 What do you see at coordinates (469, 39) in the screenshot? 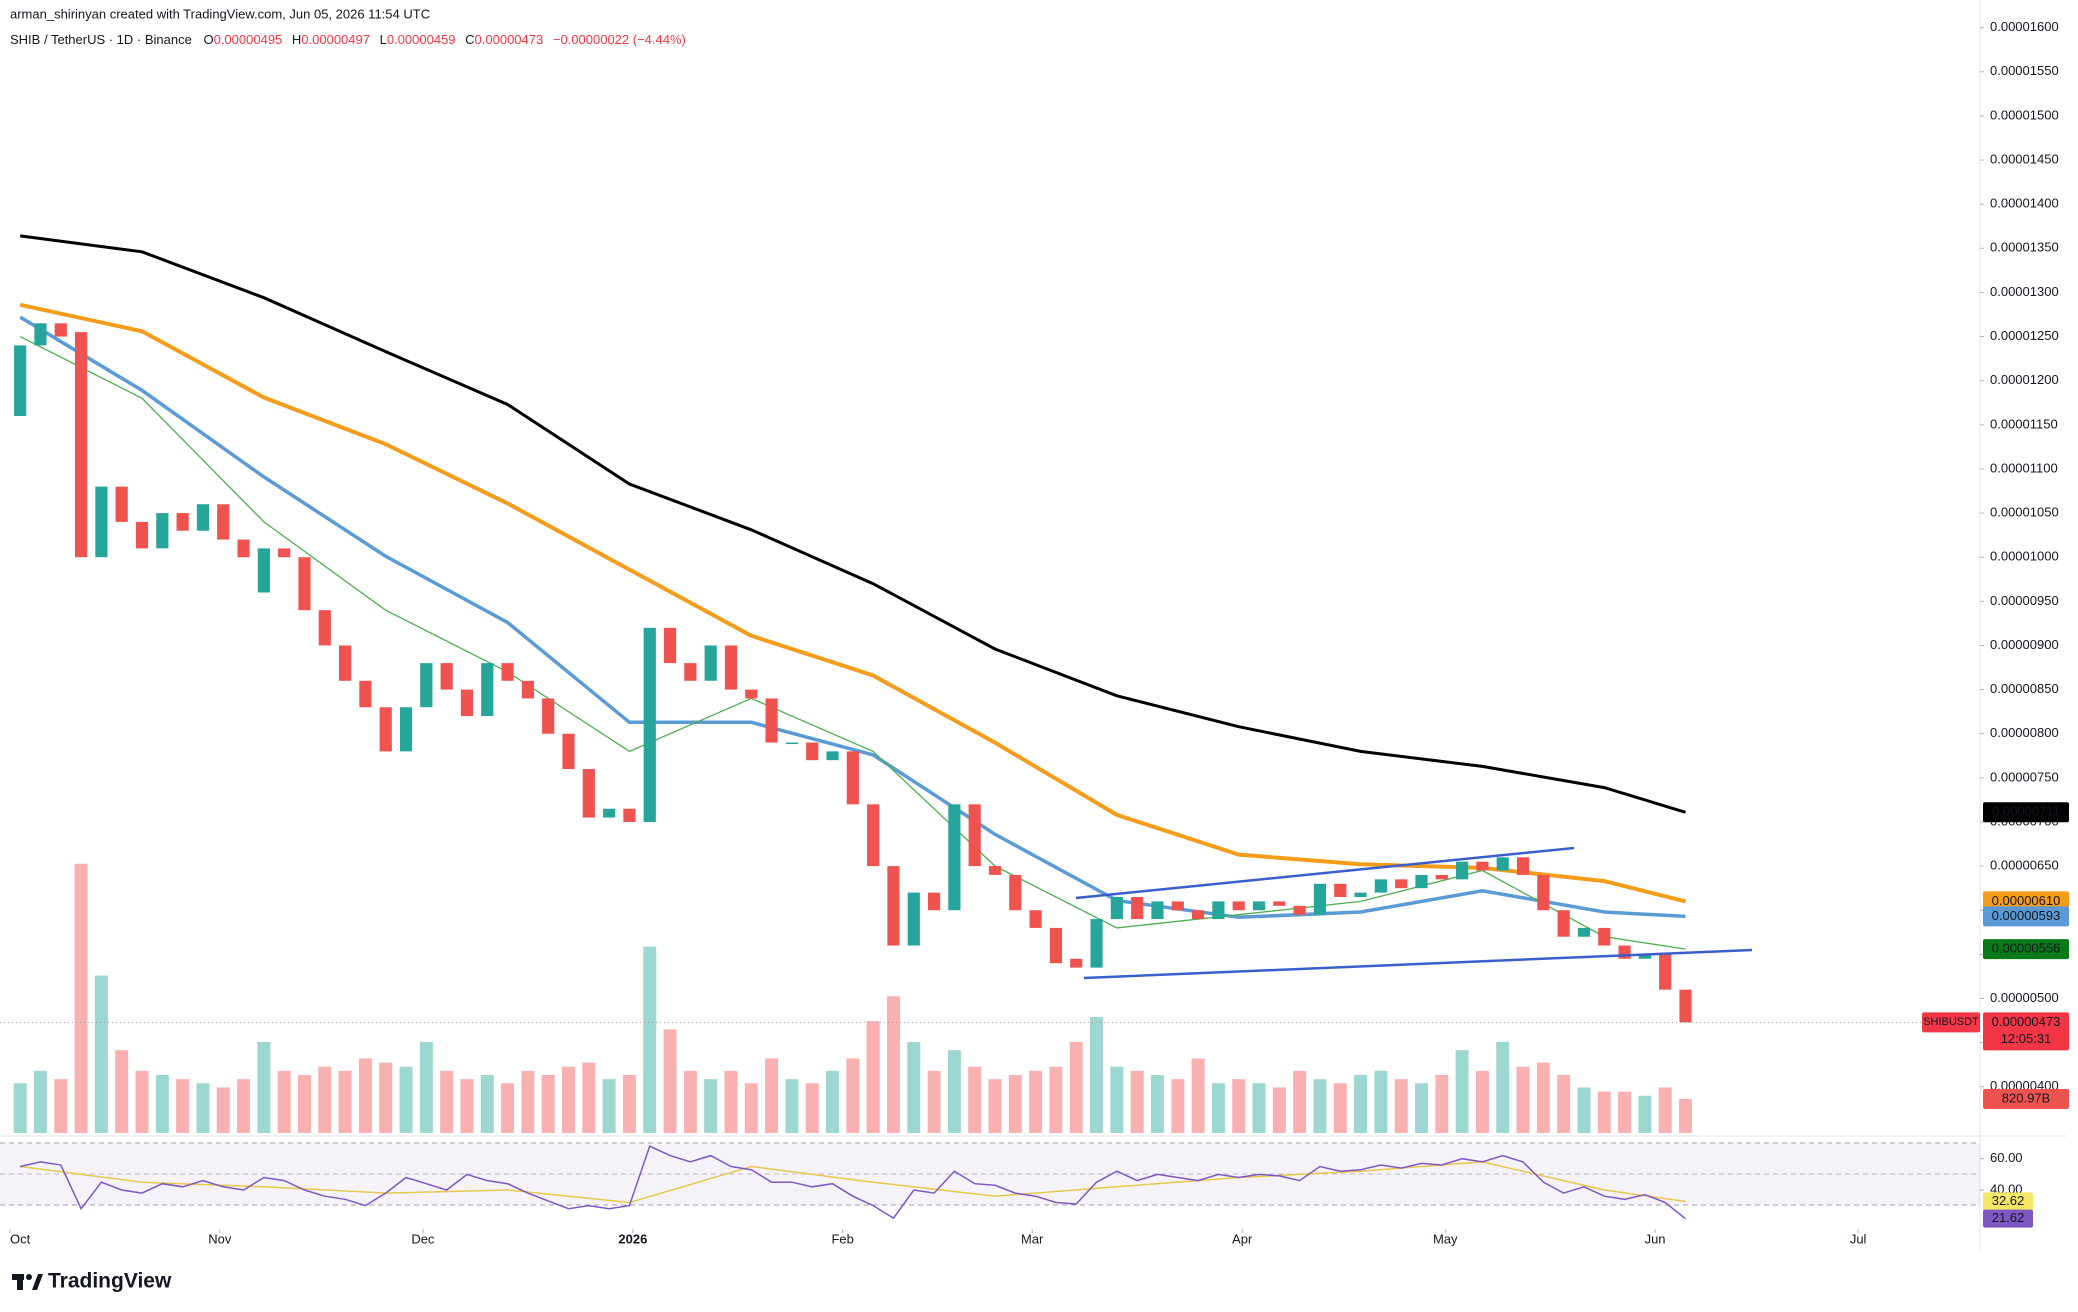
I see `ohlc-key: C` at bounding box center [469, 39].